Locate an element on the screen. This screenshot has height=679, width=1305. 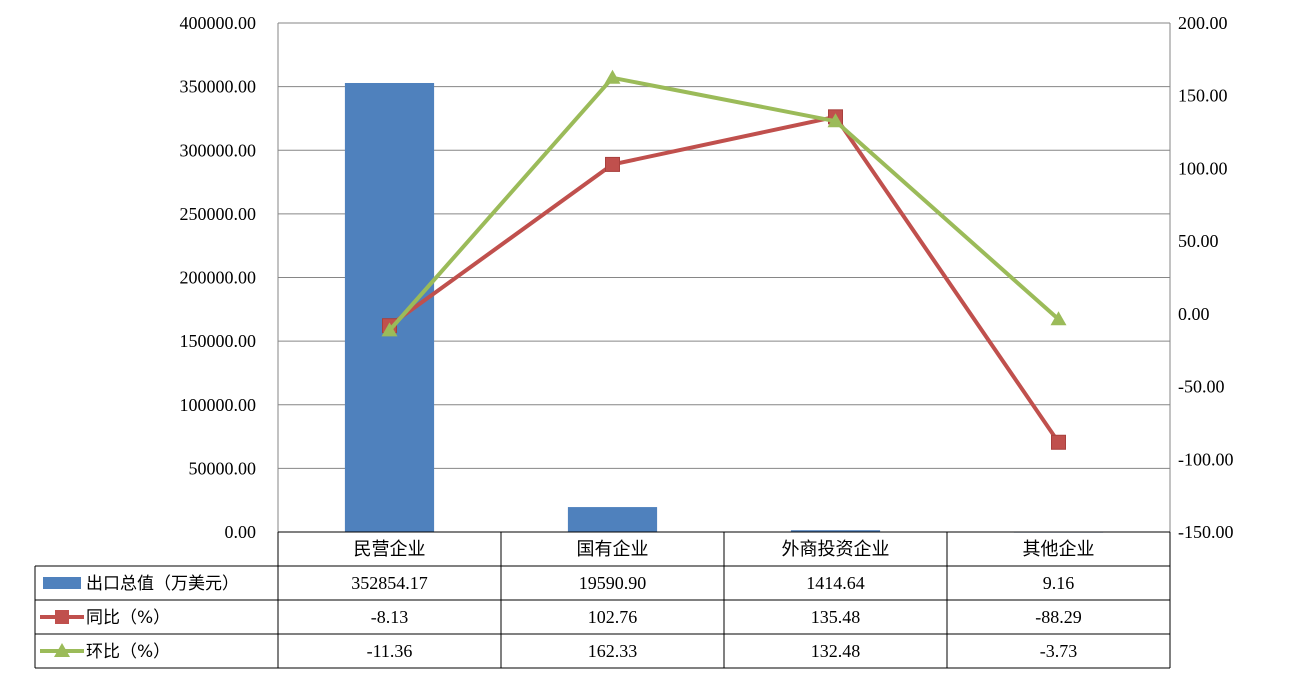
left-tick-label: 250000.00 is located at coordinates (218, 214).